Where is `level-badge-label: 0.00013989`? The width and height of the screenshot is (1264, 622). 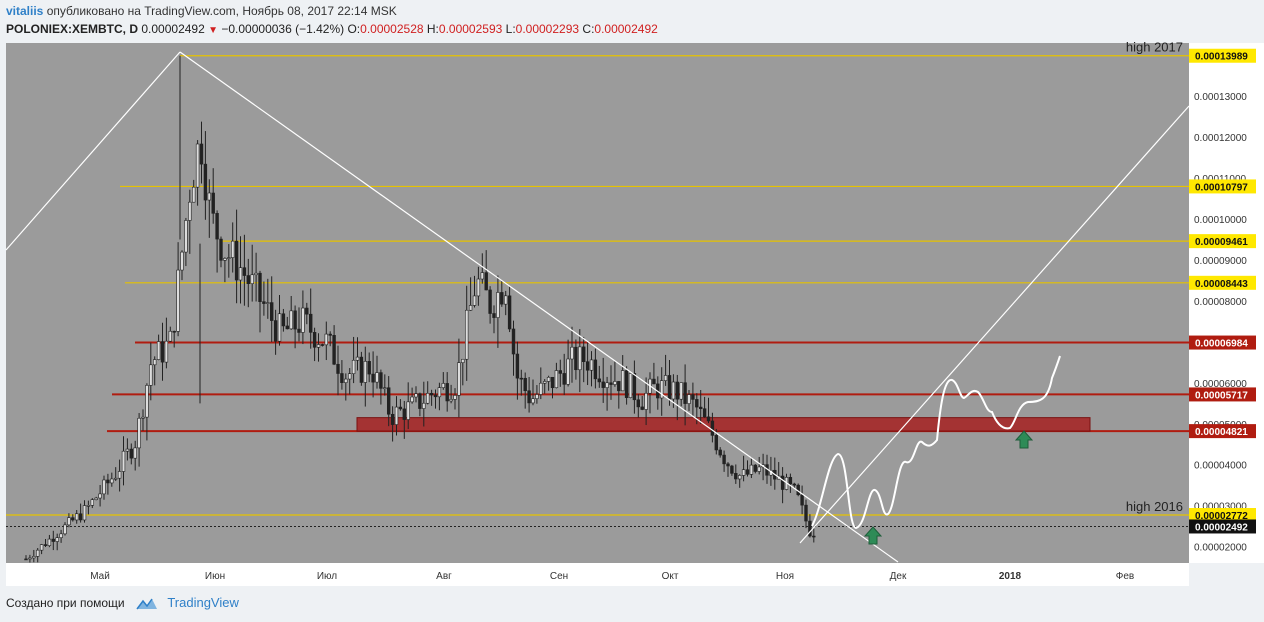 level-badge-label: 0.00013989 is located at coordinates (1221, 57).